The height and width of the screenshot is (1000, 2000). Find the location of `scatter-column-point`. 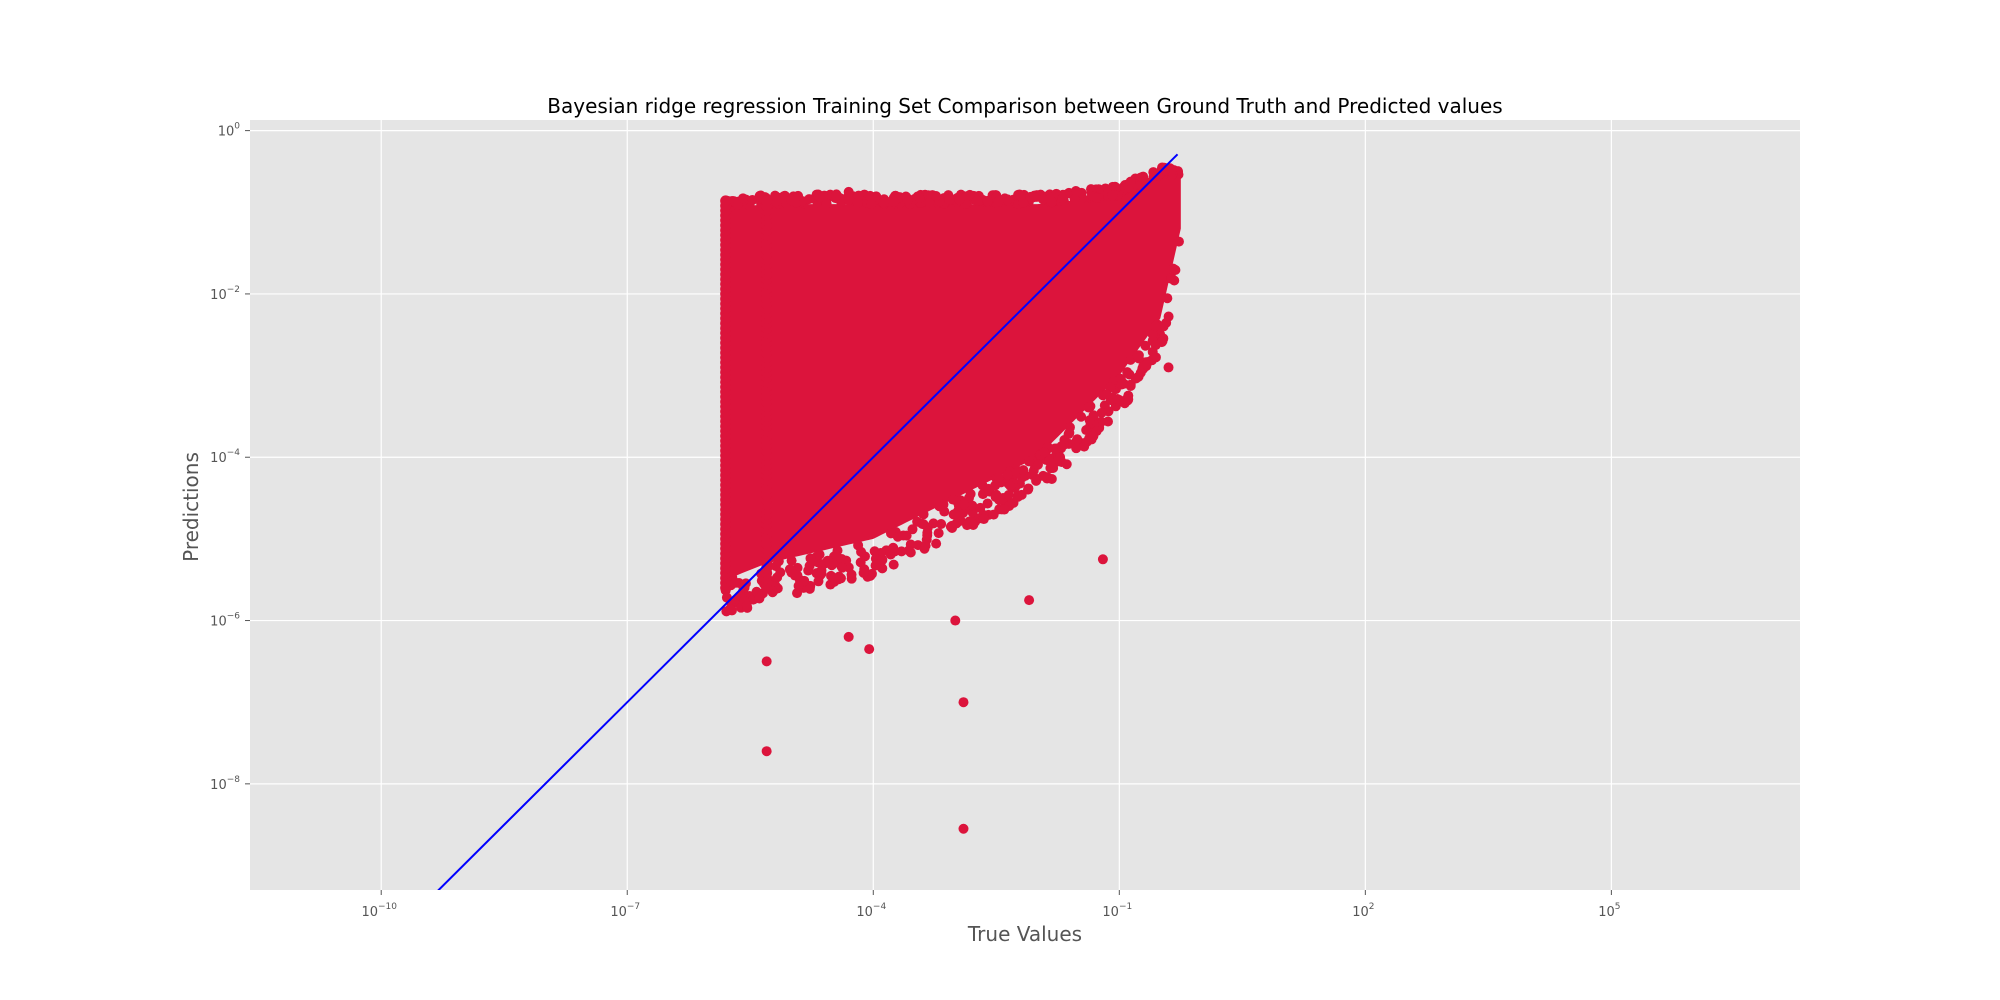

scatter-column-point is located at coordinates (726, 201).